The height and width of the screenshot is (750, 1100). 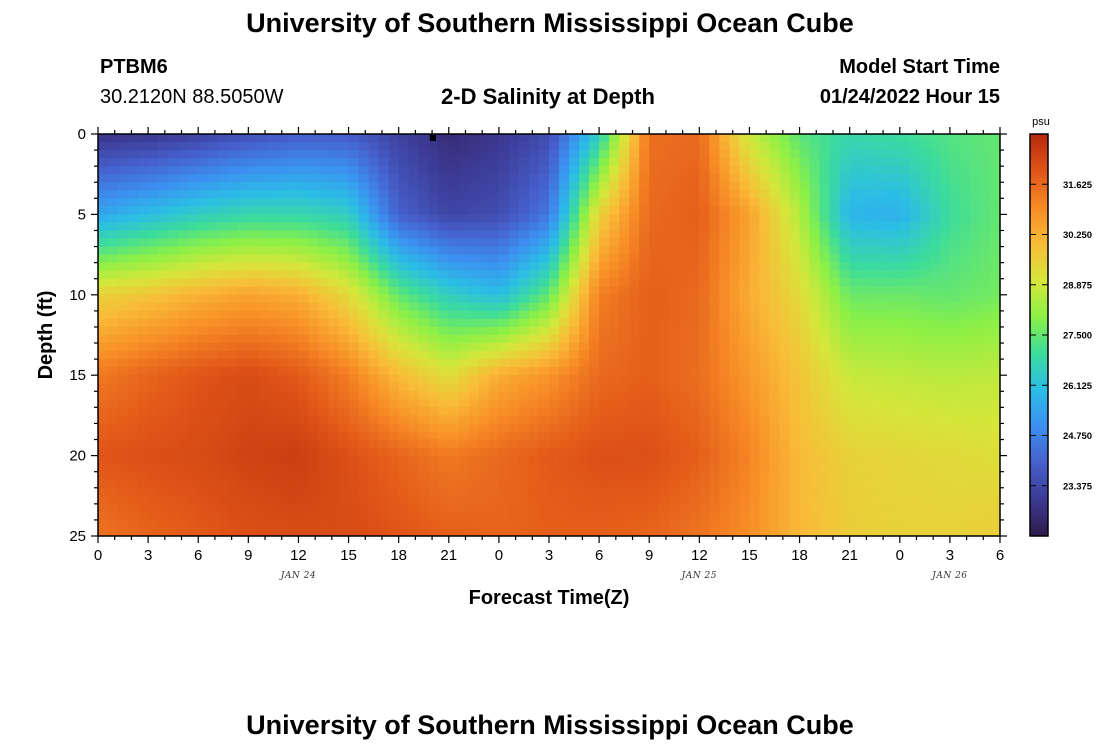 What do you see at coordinates (499, 555) in the screenshot?
I see `x-tick-label: 0` at bounding box center [499, 555].